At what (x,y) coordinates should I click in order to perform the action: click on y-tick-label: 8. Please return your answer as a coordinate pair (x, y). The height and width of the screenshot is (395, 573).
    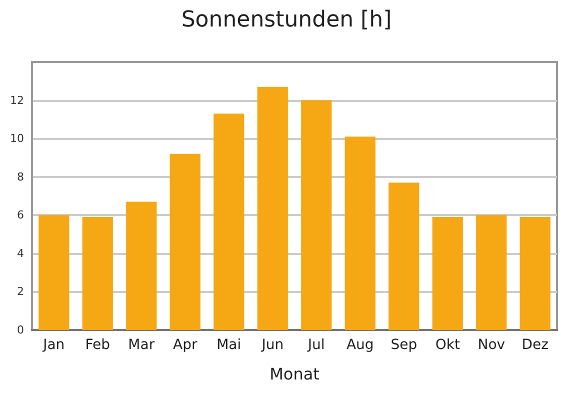
    Looking at the image, I should click on (20, 177).